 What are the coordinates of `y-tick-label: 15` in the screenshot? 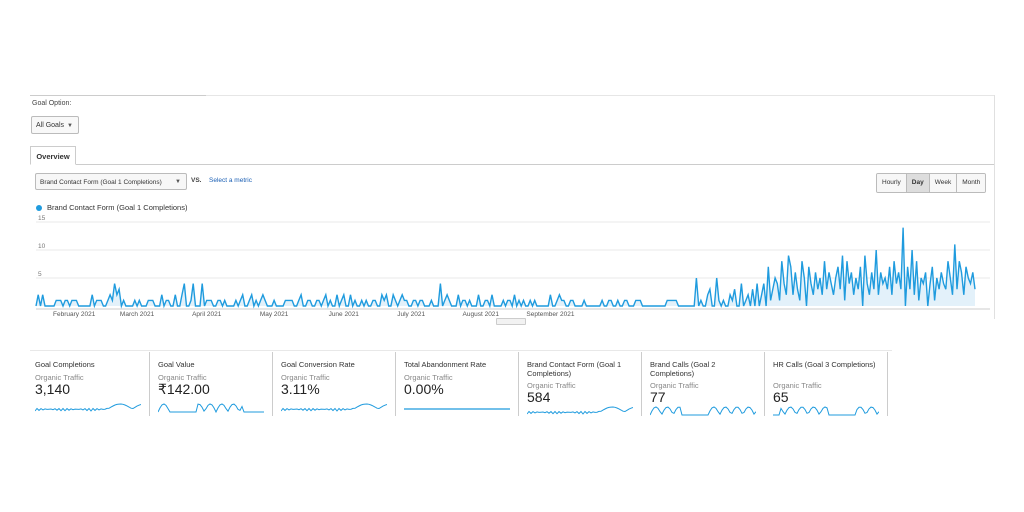 It's located at (42, 218).